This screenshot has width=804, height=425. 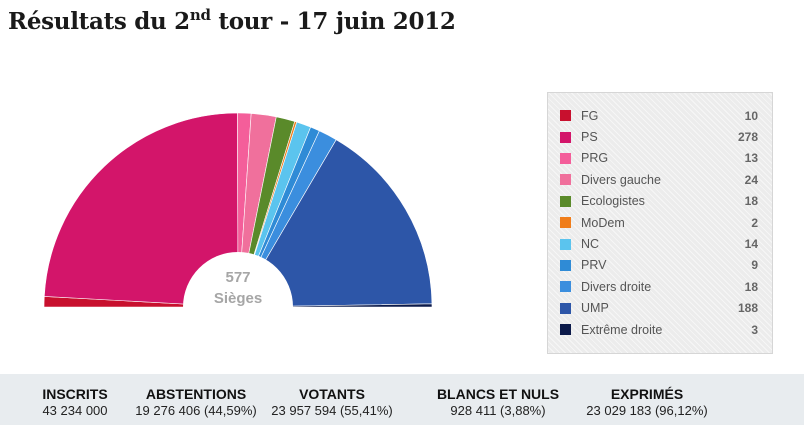 I want to click on stat-label: VOTANTS, so click(x=332, y=394).